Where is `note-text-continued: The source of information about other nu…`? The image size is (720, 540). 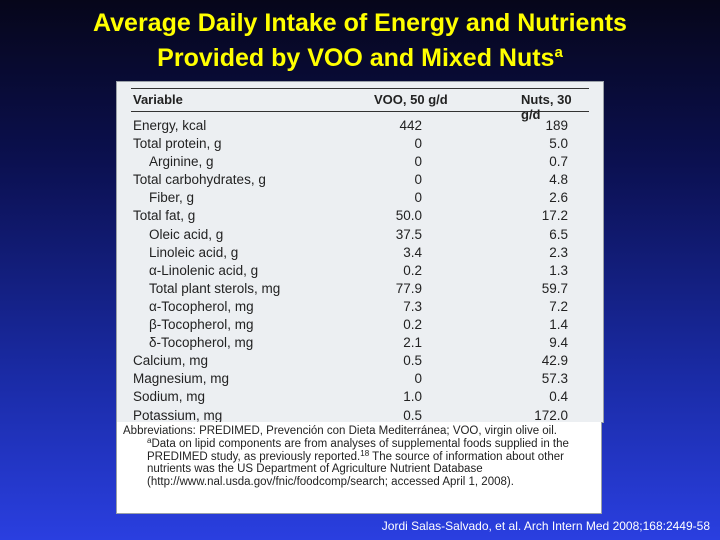
note-text-continued: The source of information about other nu… is located at coordinates (355, 469).